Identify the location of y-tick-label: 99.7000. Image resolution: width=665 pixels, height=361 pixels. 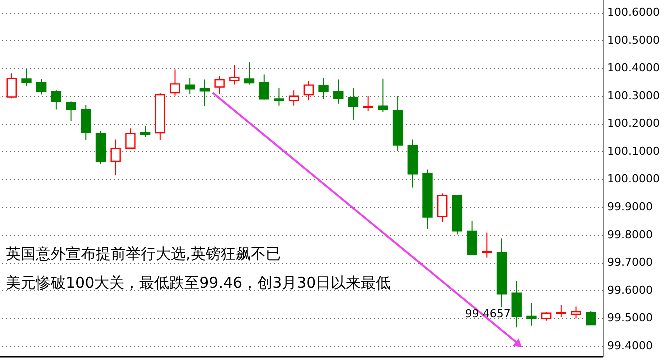
(630, 263).